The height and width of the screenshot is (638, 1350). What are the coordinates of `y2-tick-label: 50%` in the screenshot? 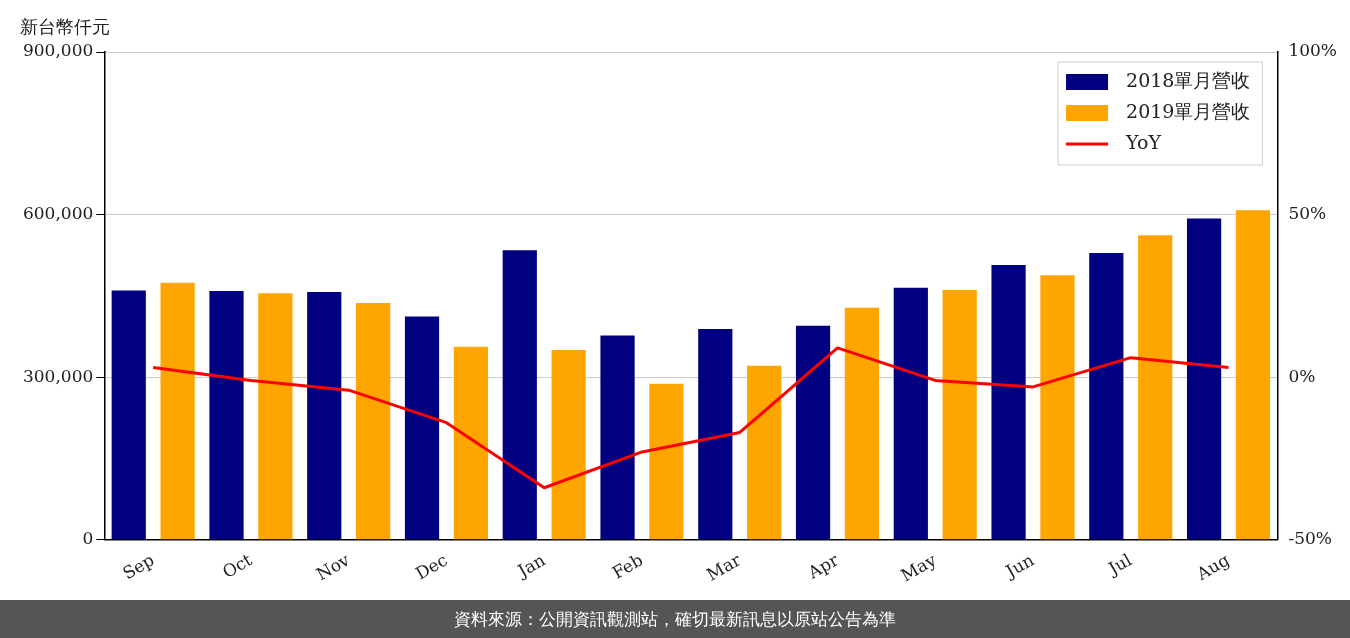 It's located at (1307, 213).